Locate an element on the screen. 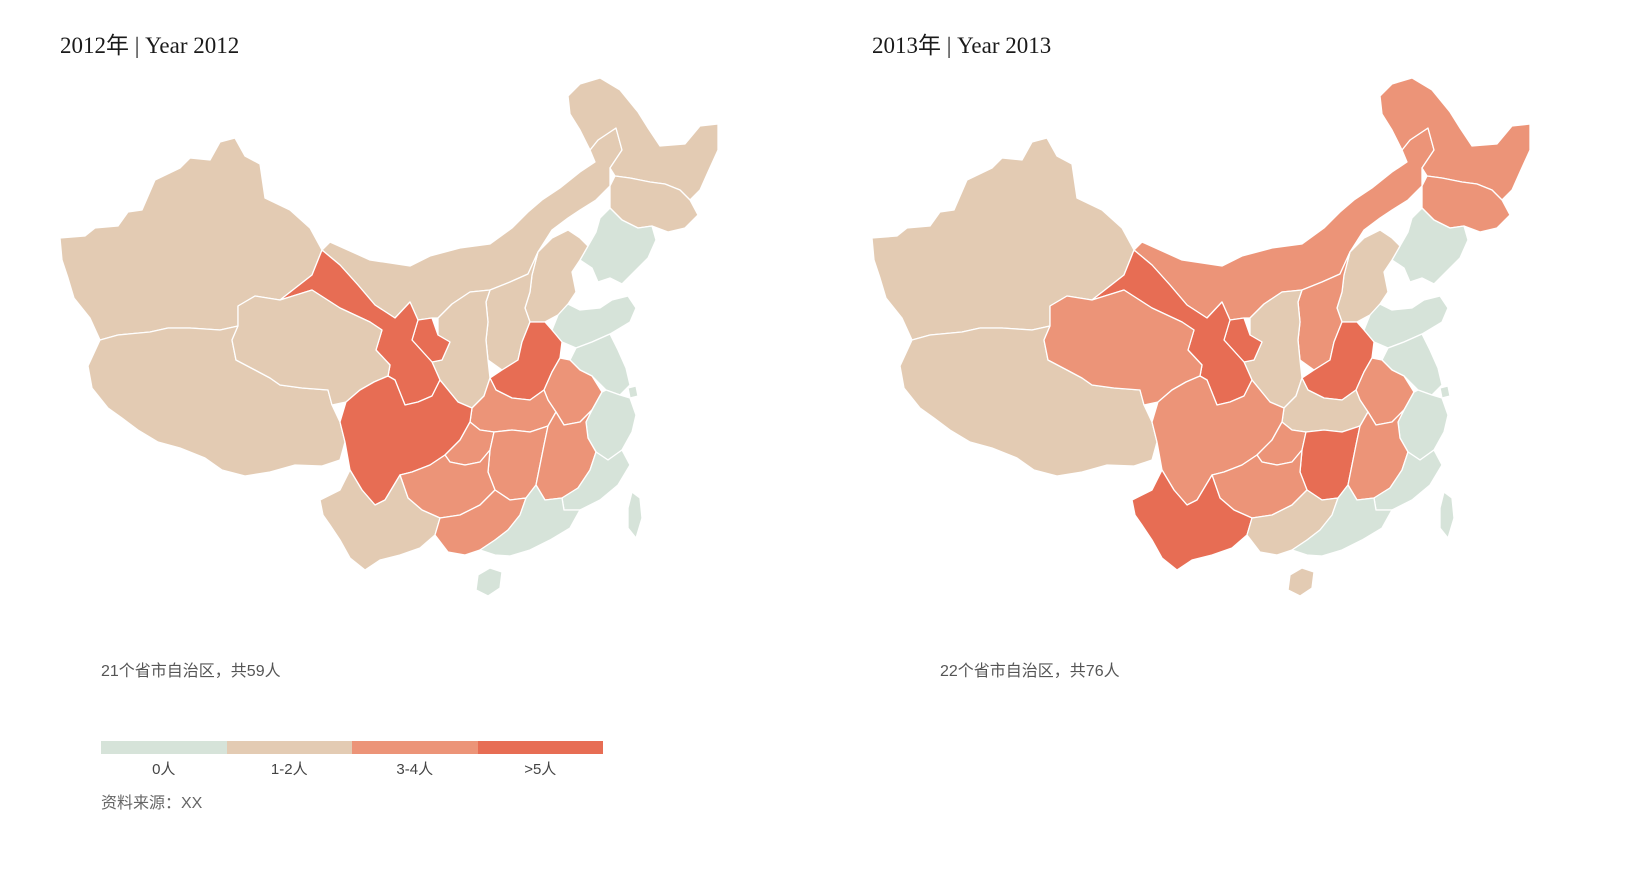 The image size is (1648, 875). legend-label: 0人 is located at coordinates (164, 769).